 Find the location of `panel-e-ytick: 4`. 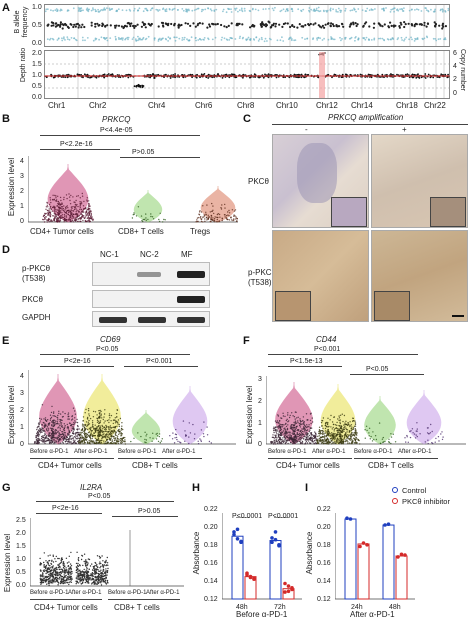

panel-e-ytick: 4 is located at coordinates (22, 376).